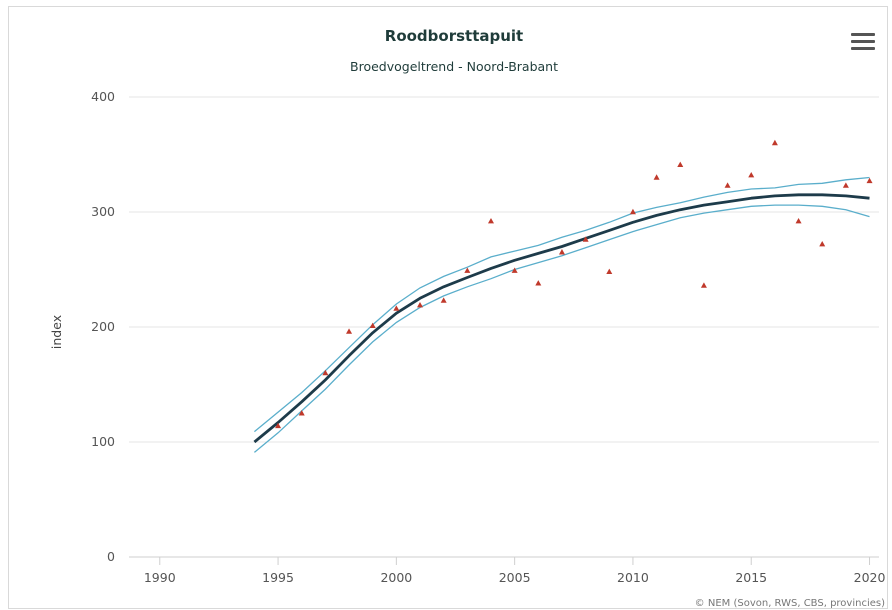  Describe the element at coordinates (790, 603) in the screenshot. I see `credits-text: © NEM (Sovon, RWS, CBS, provincies)` at that location.